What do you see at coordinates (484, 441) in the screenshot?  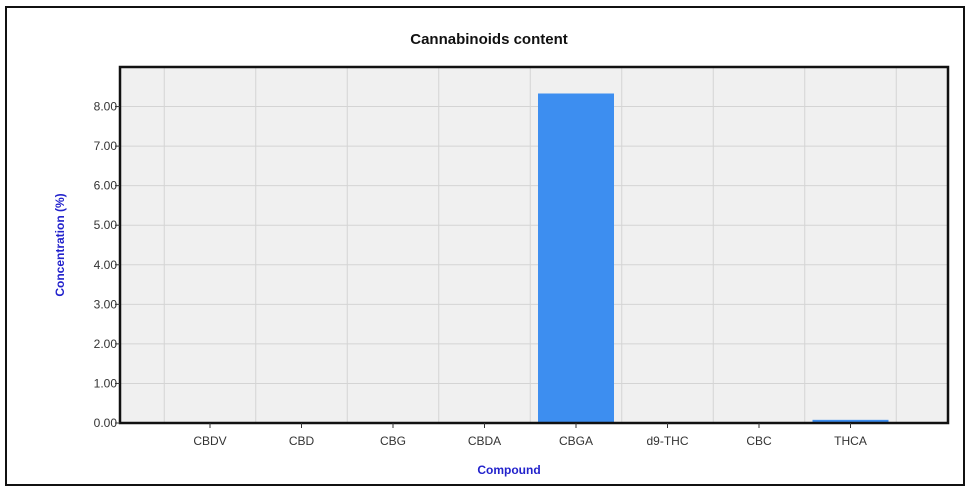 I see `x-tick-label: CBDA` at bounding box center [484, 441].